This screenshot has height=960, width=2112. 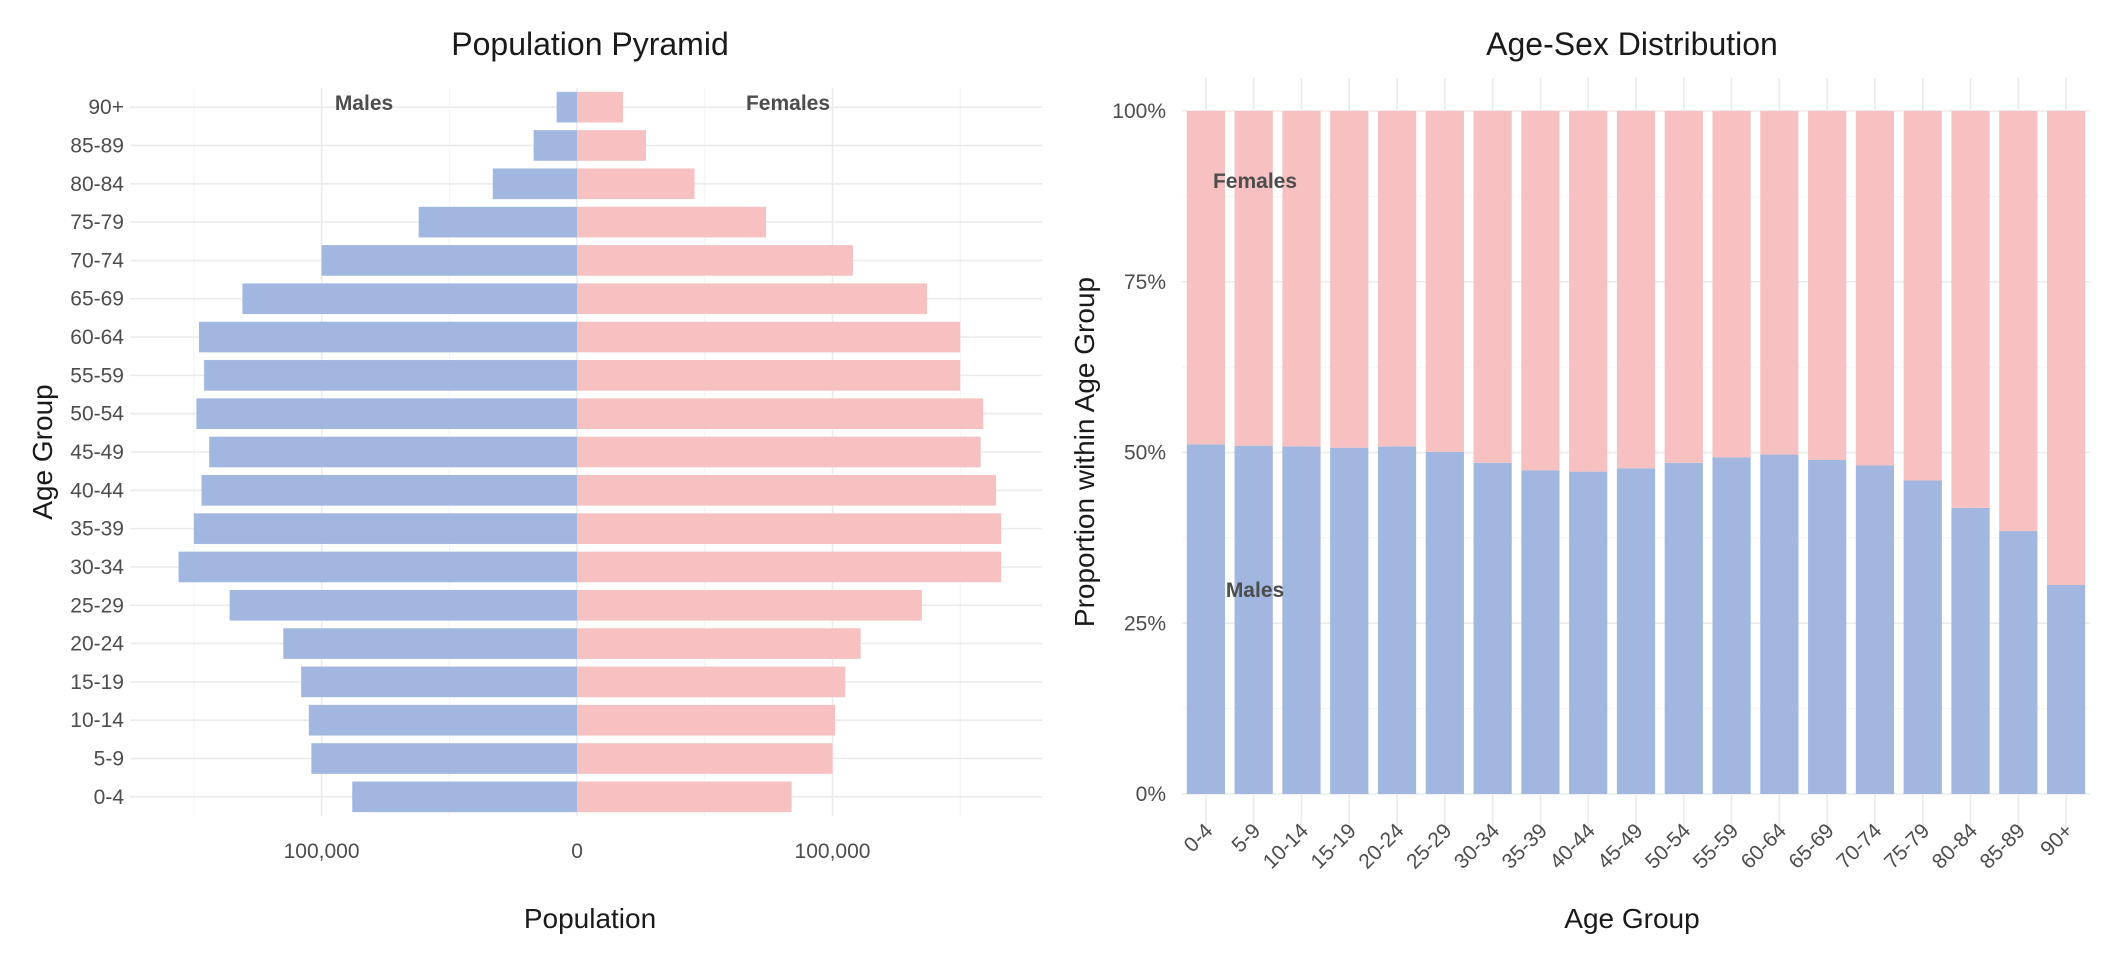 I want to click on pyramid-x-tick-label: 0, so click(x=577, y=851).